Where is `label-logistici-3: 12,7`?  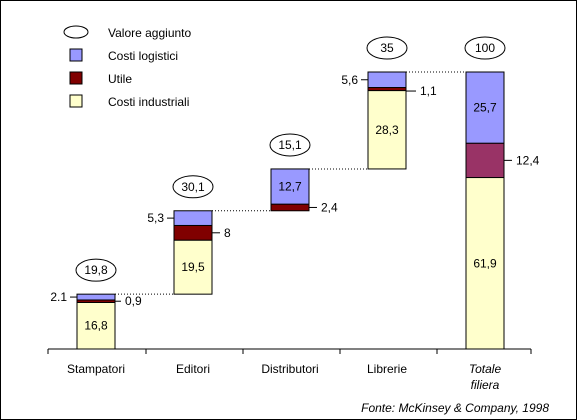
label-logistici-3: 12,7 is located at coordinates (290, 187).